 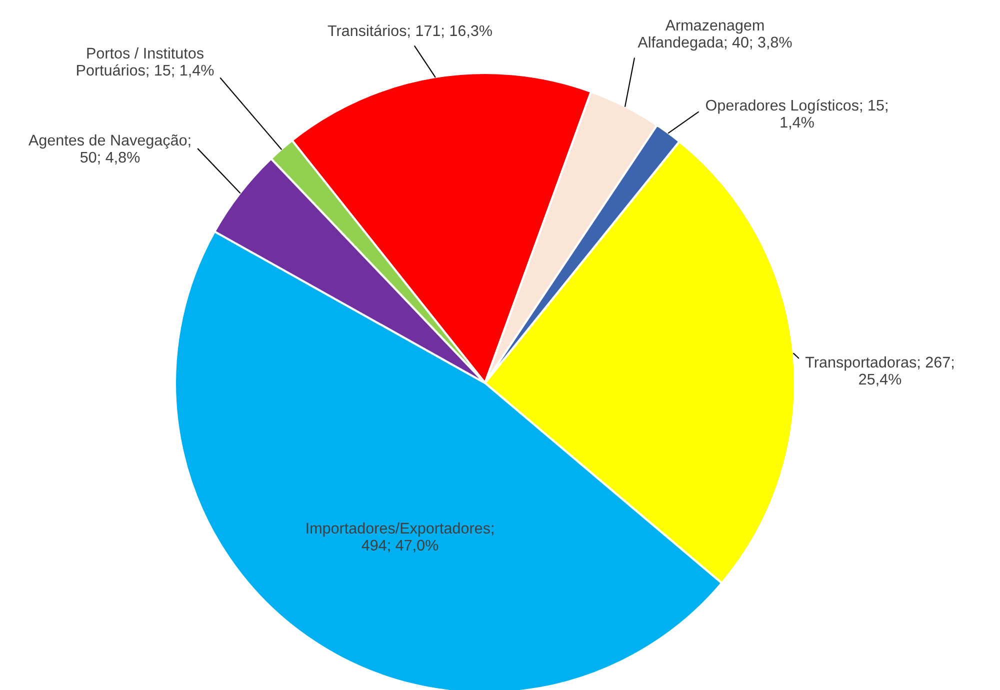 I want to click on slice-label: Portos / Institutos Portuários; 15; 1,4%, so click(x=145, y=62).